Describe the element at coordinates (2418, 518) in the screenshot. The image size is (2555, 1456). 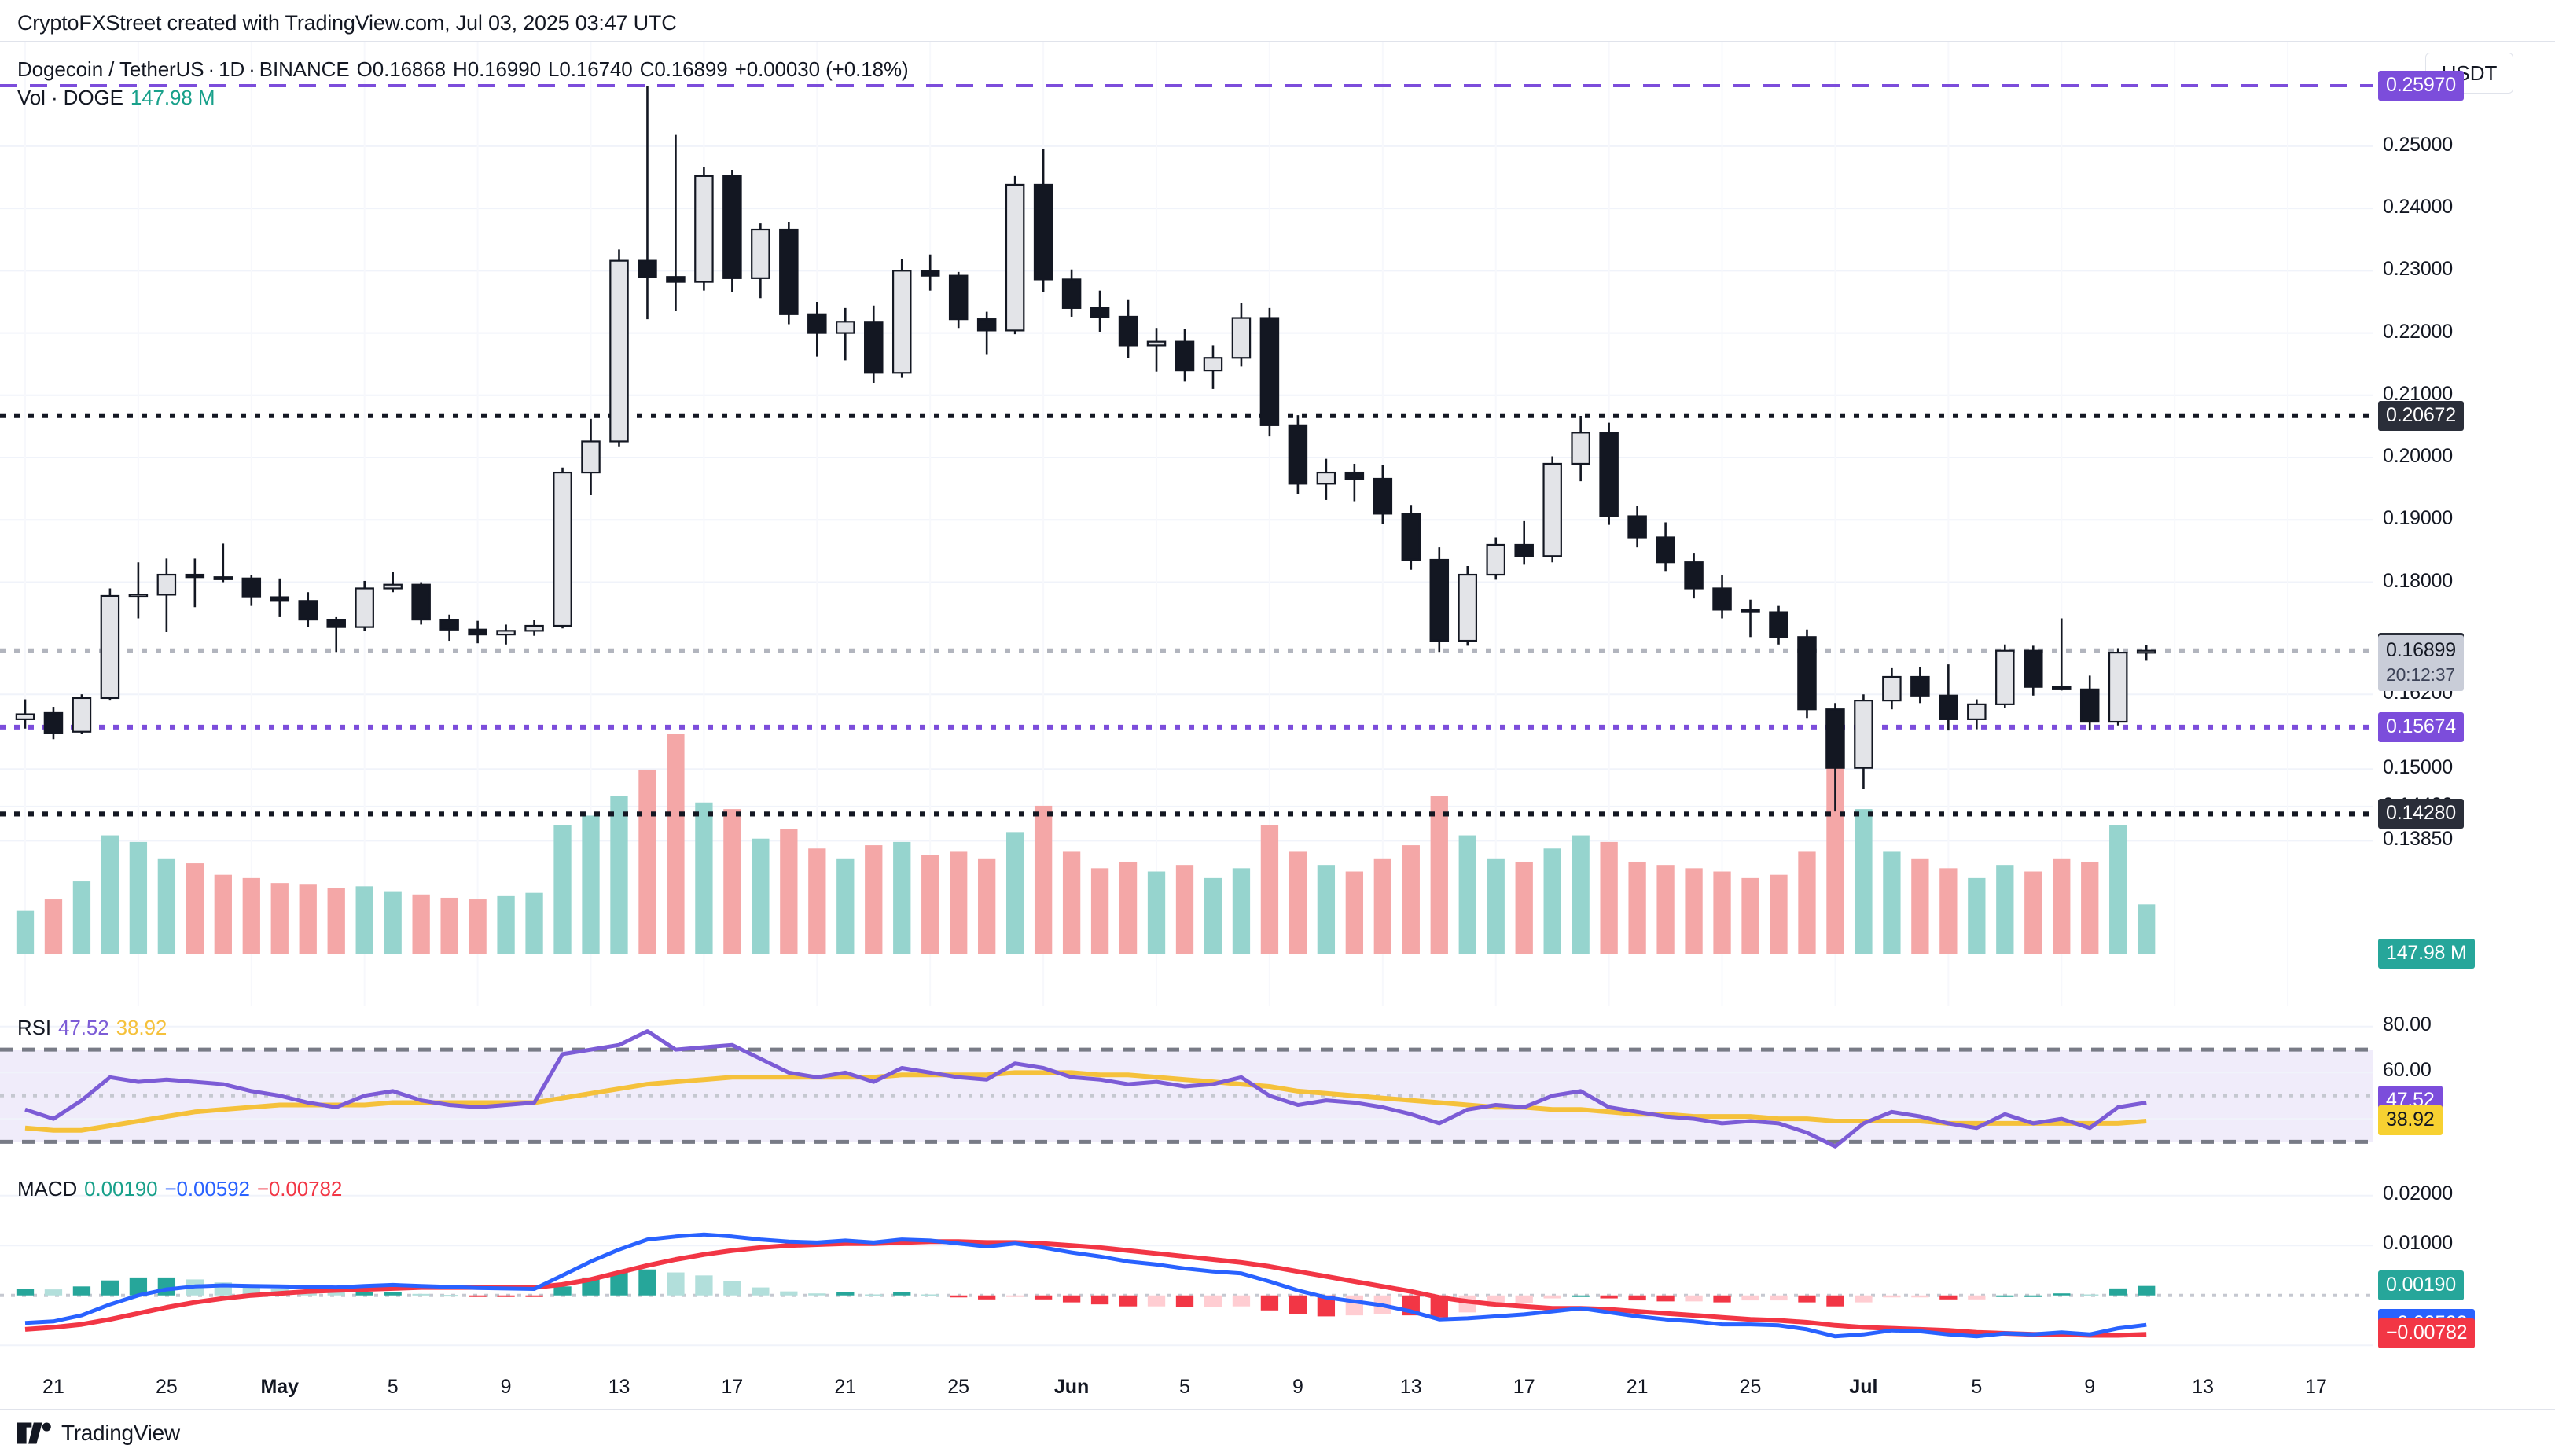
I see `price-tick-0.19000: 0.19000` at that location.